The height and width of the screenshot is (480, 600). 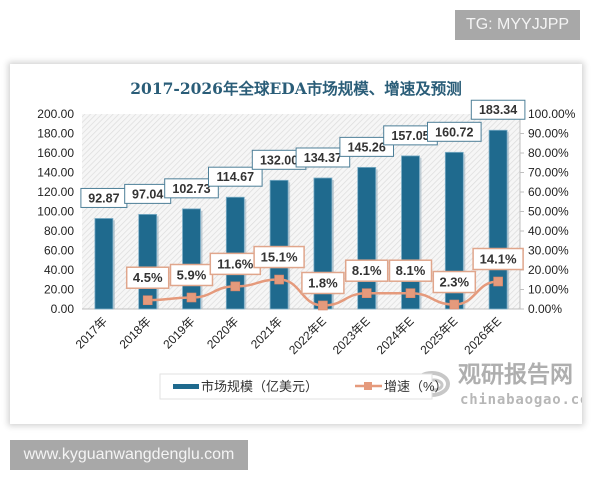 What do you see at coordinates (129, 455) in the screenshot?
I see `url-badge: www.kyguanwangdenglu.com` at bounding box center [129, 455].